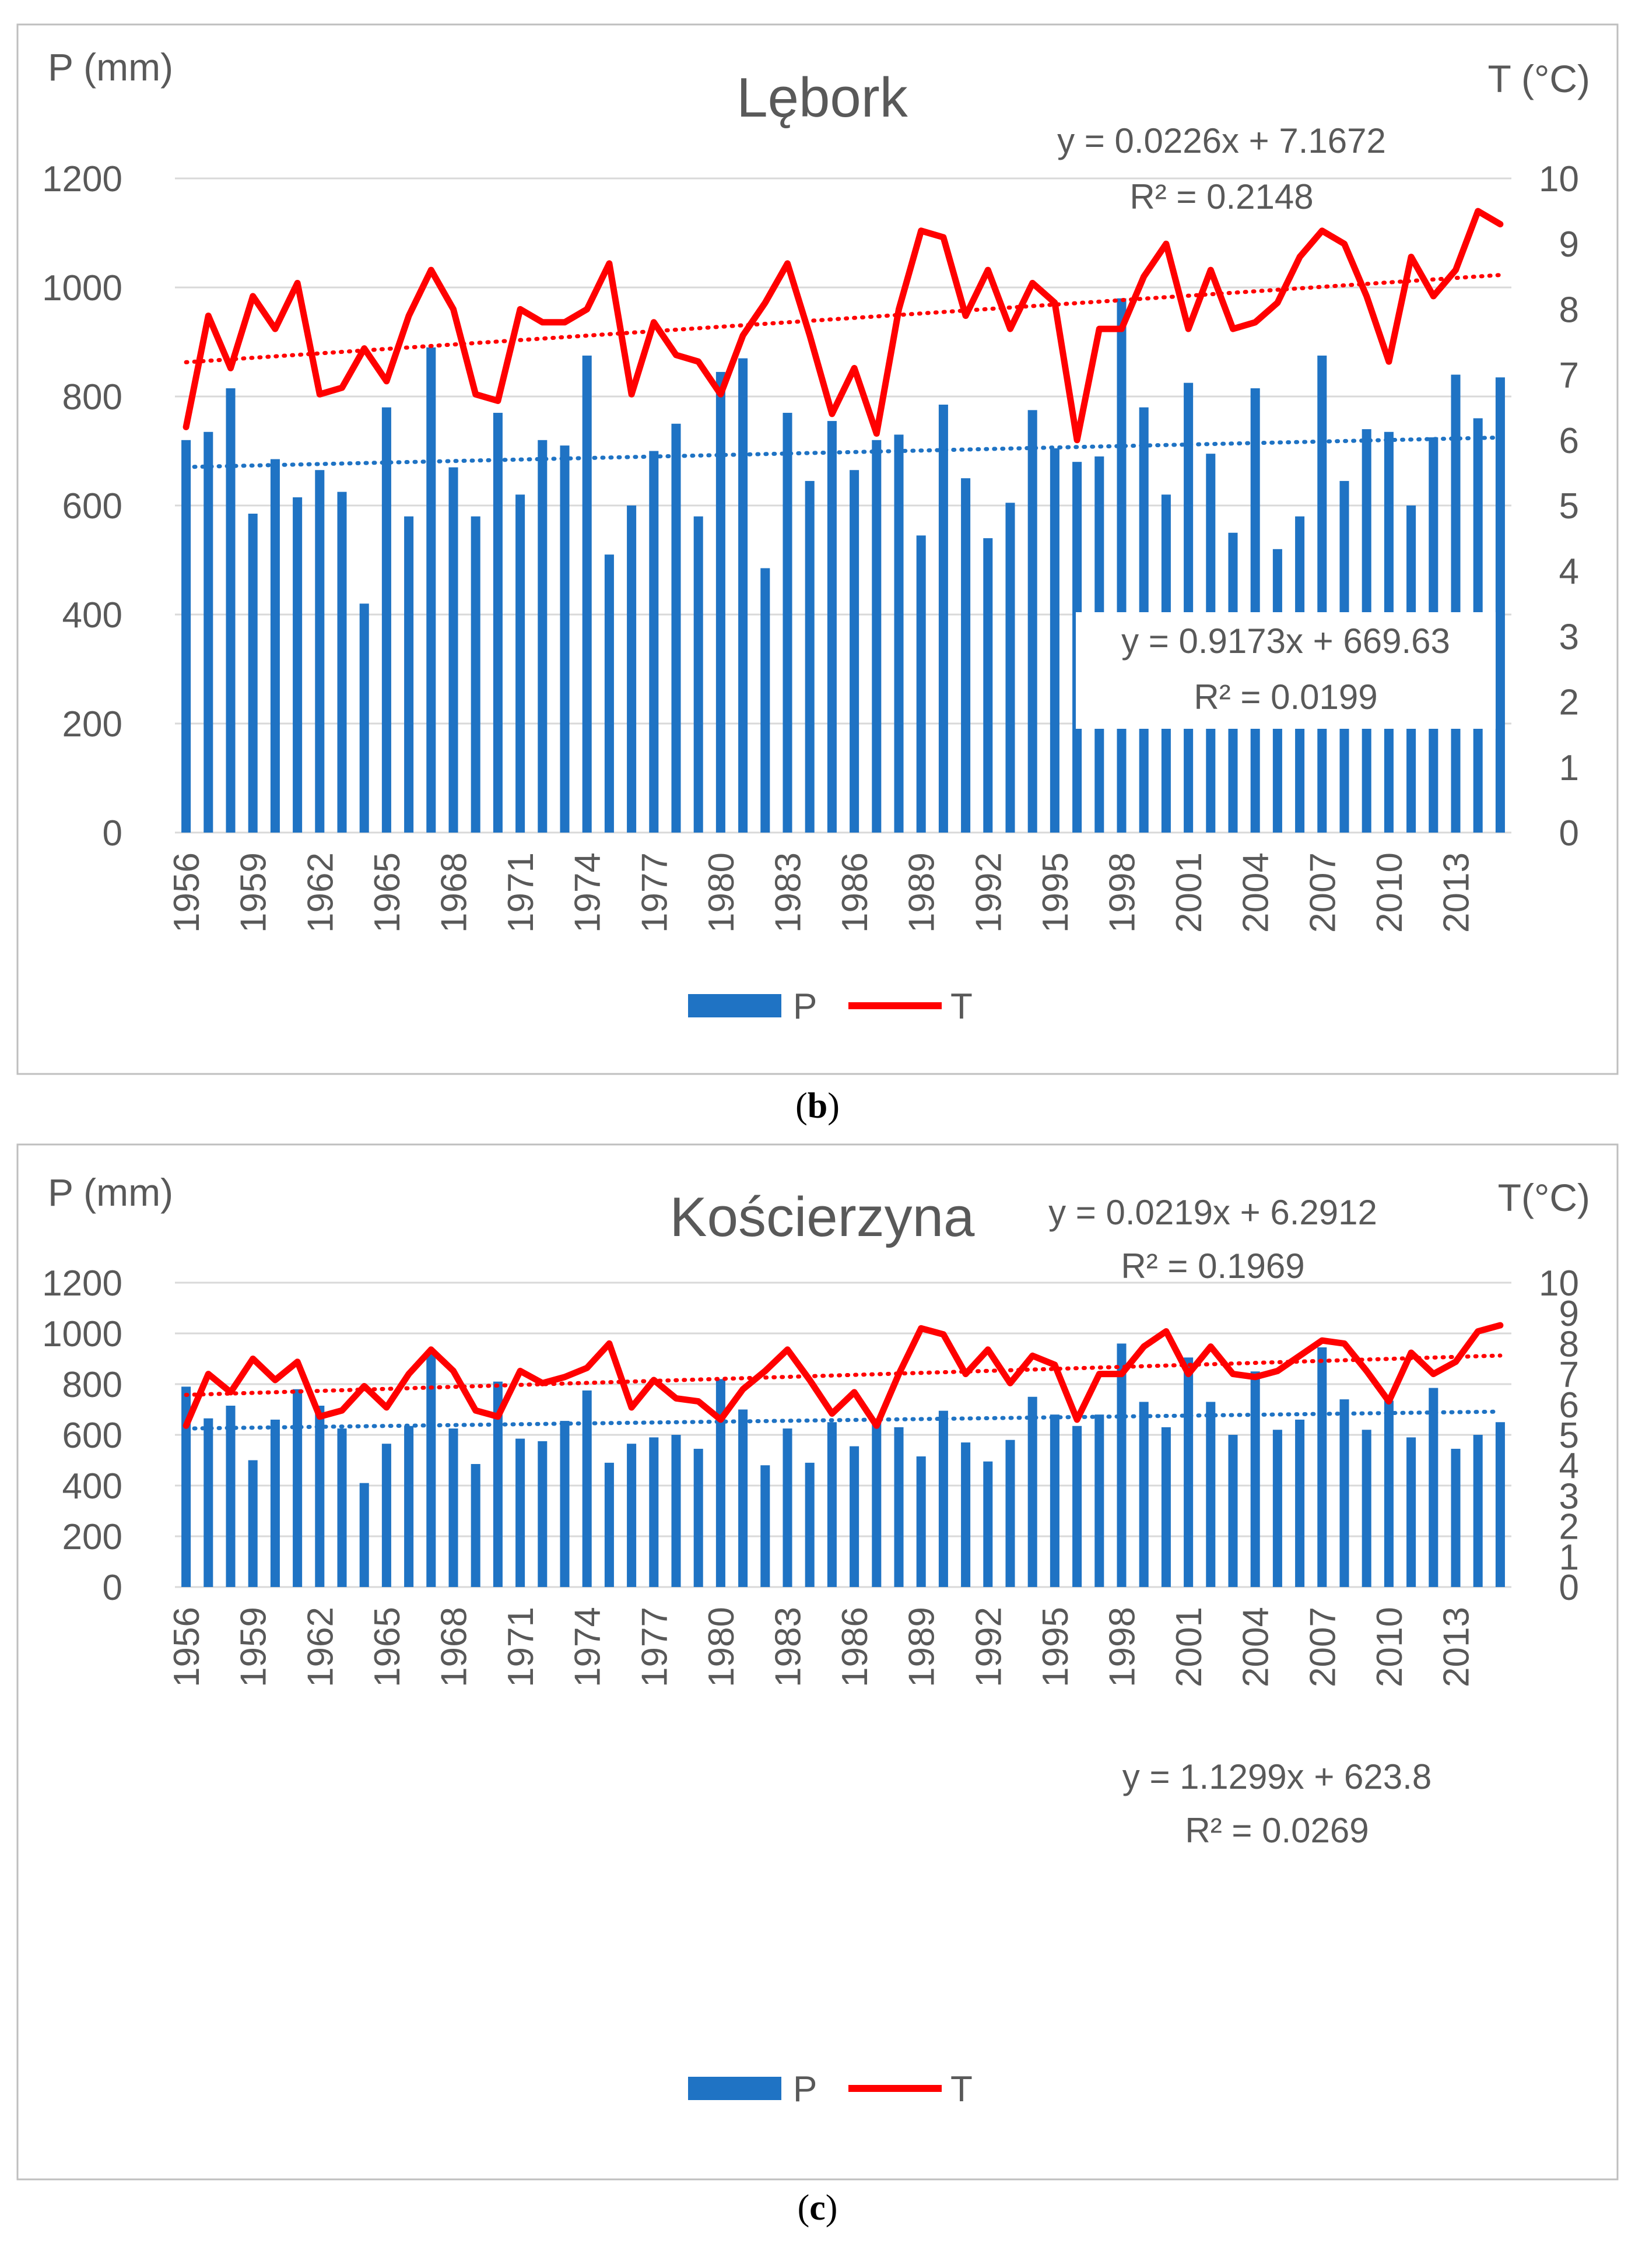 The image size is (1635, 2268). I want to click on chart1-ytick-left: 800, so click(92, 397).